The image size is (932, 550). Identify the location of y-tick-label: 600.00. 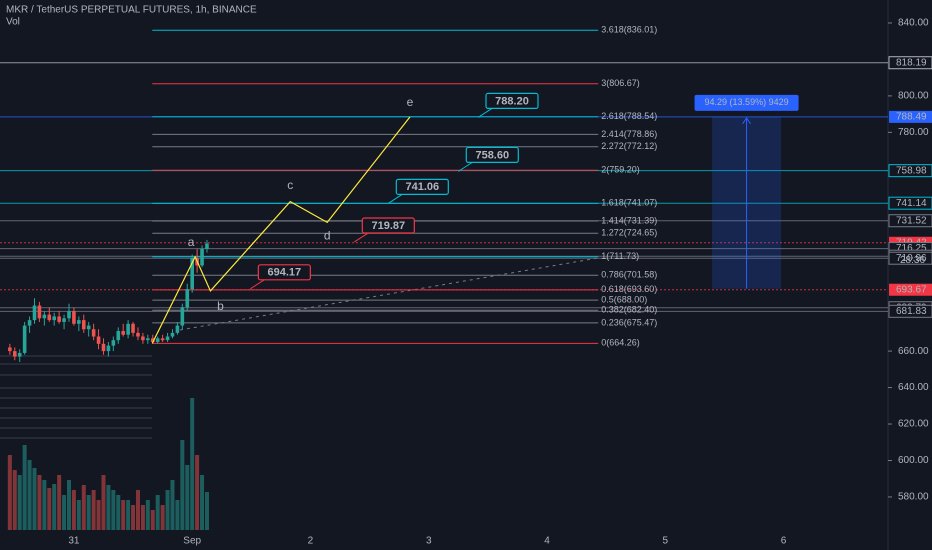
(913, 460).